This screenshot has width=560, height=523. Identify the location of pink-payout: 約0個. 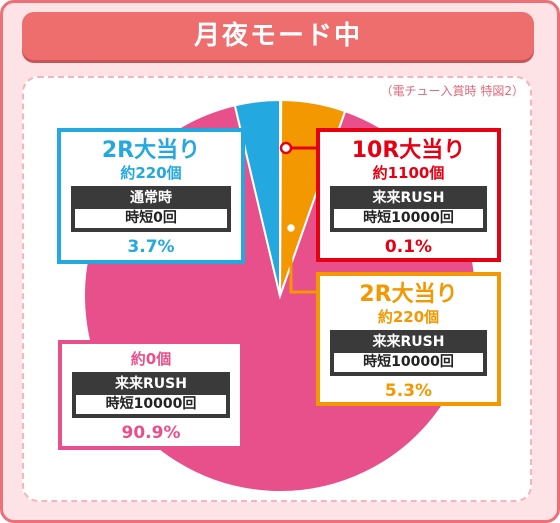
(151, 359).